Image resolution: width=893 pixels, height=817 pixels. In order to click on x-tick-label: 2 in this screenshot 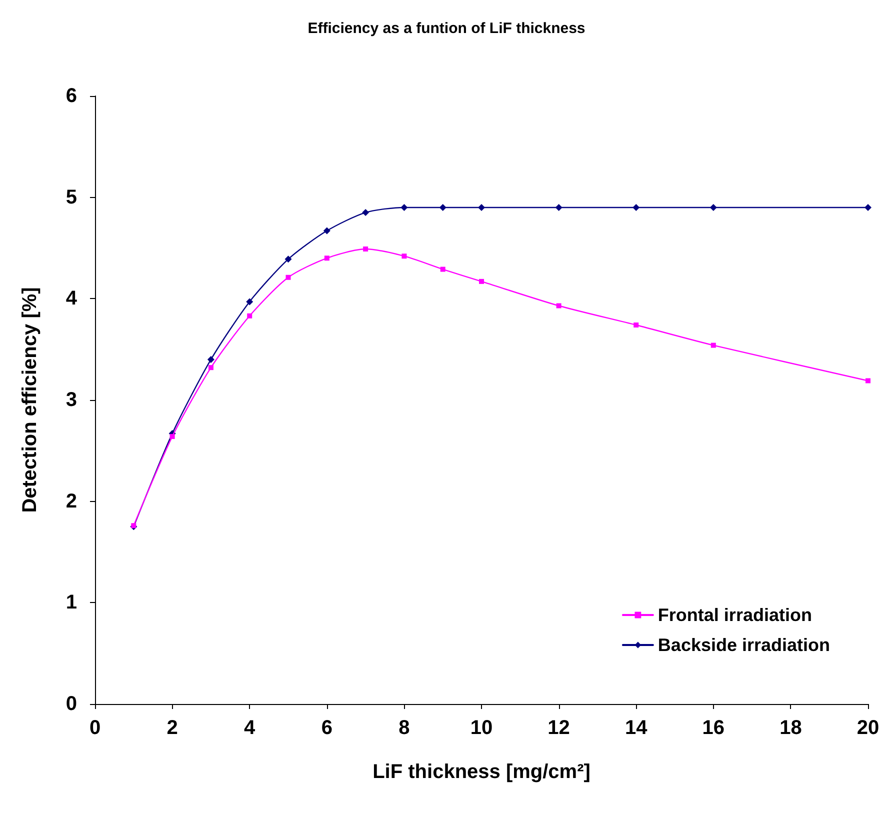, I will do `click(172, 728)`.